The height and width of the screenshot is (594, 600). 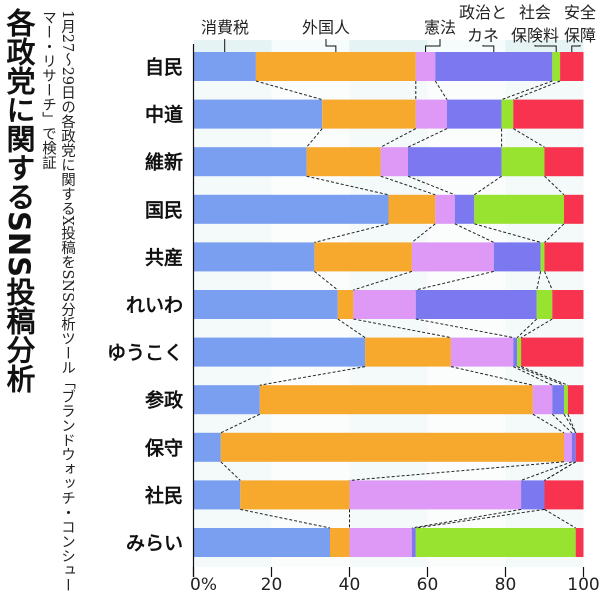 What do you see at coordinates (583, 584) in the screenshot?
I see `x-tick-label: 100` at bounding box center [583, 584].